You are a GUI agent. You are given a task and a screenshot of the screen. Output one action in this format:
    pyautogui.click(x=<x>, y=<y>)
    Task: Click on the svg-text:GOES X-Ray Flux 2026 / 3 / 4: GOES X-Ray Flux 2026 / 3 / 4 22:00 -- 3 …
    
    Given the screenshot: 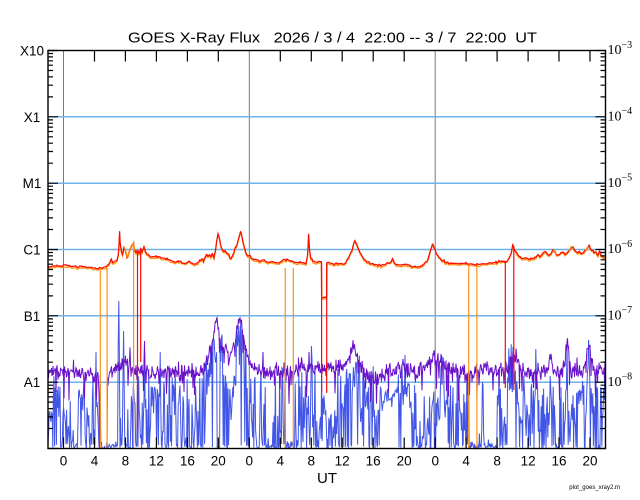 What is the action you would take?
    pyautogui.click(x=332, y=37)
    